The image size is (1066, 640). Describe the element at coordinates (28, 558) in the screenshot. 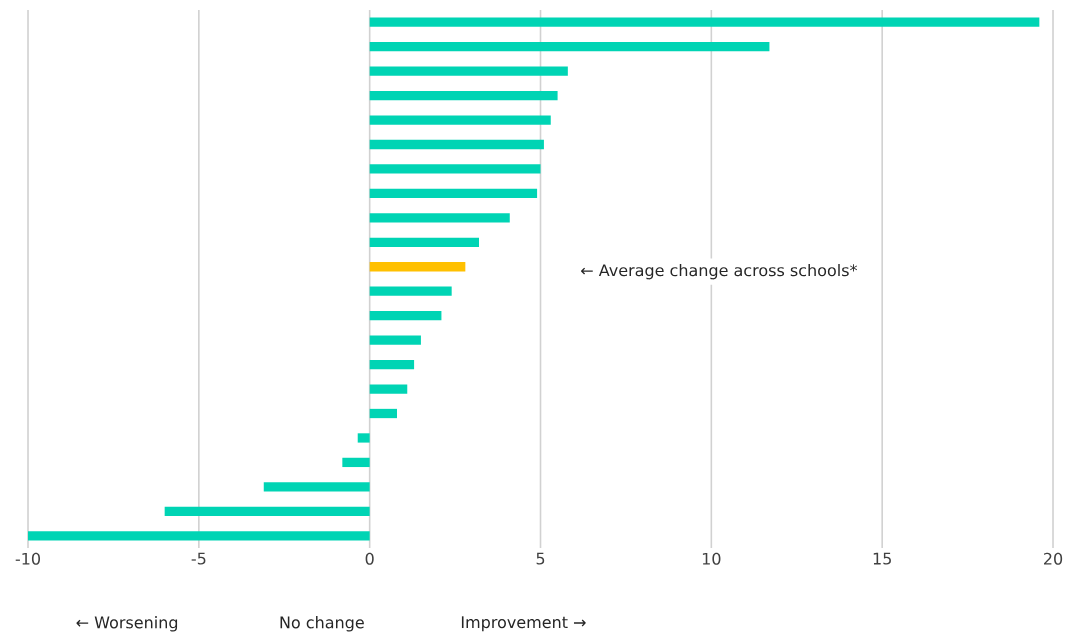

I see `x-tick-label: -10` at that location.